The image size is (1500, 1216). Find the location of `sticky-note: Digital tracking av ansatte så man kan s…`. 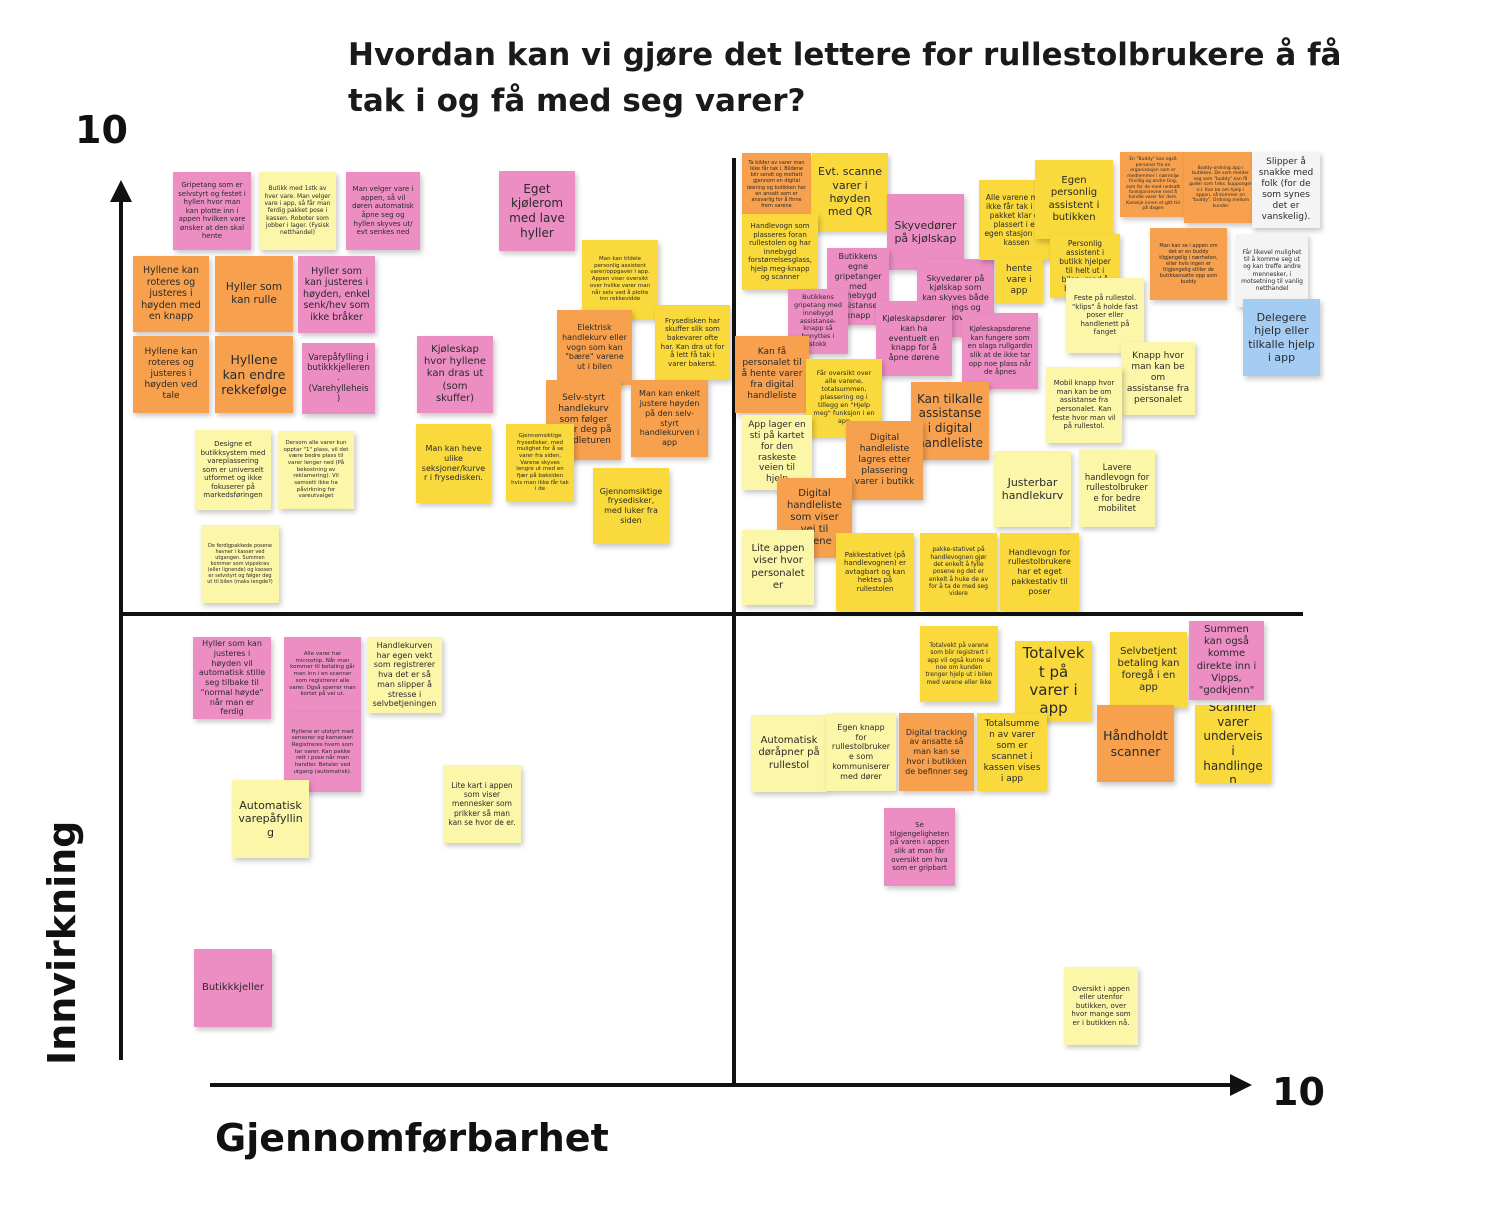

sticky-note: Digital tracking av ansatte så man kan s… is located at coordinates (936, 752).